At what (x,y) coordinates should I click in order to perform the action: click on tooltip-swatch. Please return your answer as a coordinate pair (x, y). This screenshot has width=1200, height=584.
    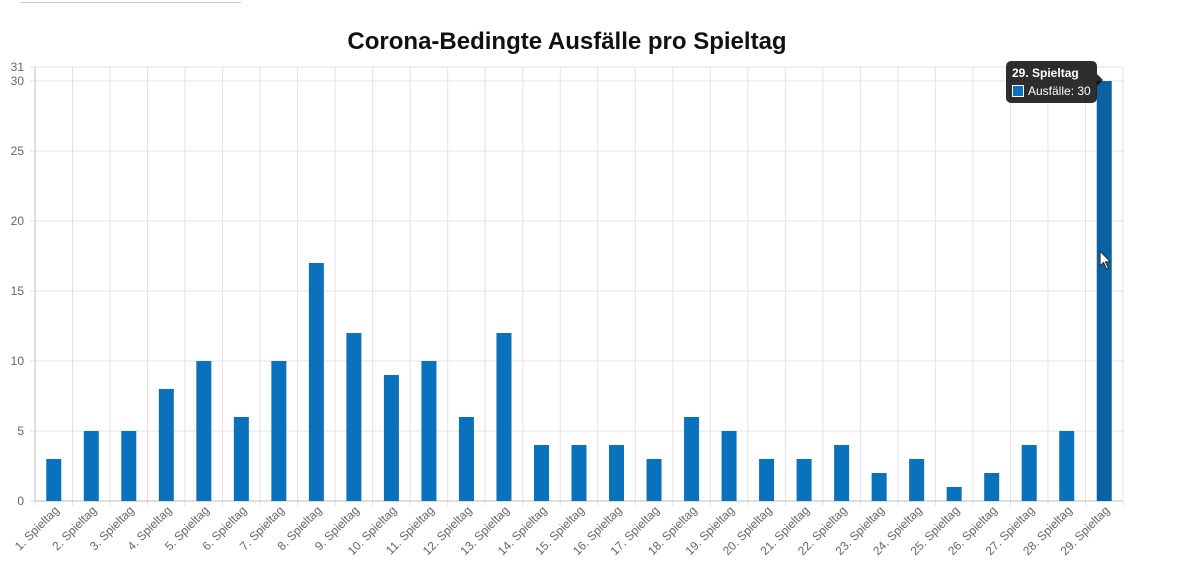
    Looking at the image, I should click on (1018, 91).